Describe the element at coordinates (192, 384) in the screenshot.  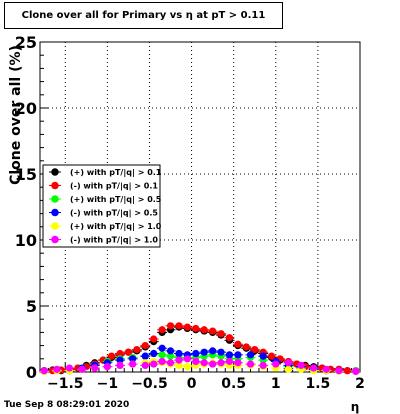
I see `x-tick-label: 0` at that location.